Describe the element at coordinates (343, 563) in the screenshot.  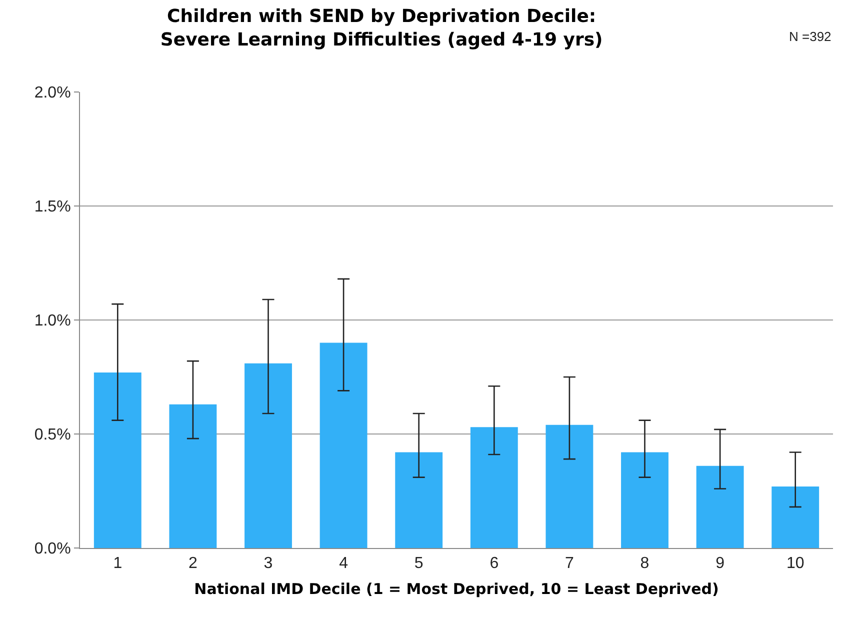
I see `x-tick-label: 4` at that location.